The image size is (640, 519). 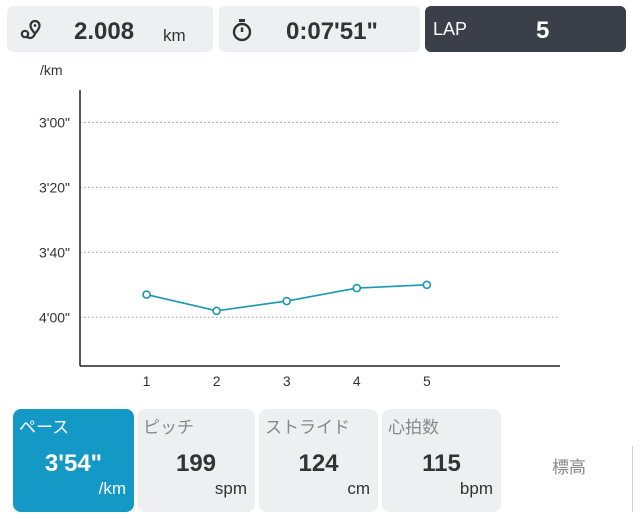 What do you see at coordinates (104, 31) in the screenshot?
I see `distance-value: 2.008` at bounding box center [104, 31].